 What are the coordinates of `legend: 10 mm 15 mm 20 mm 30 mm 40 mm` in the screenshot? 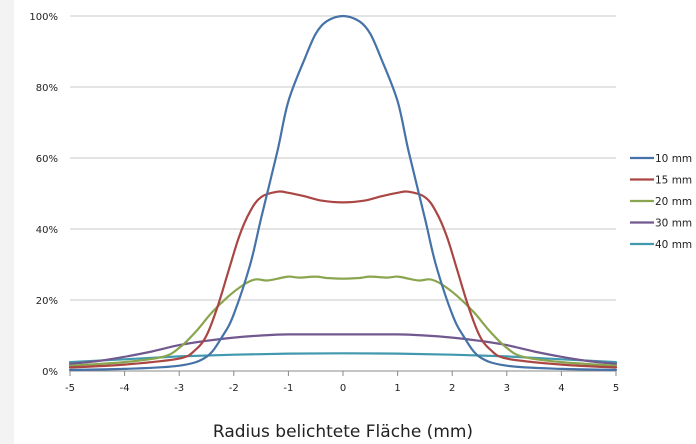 It's located at (661, 202).